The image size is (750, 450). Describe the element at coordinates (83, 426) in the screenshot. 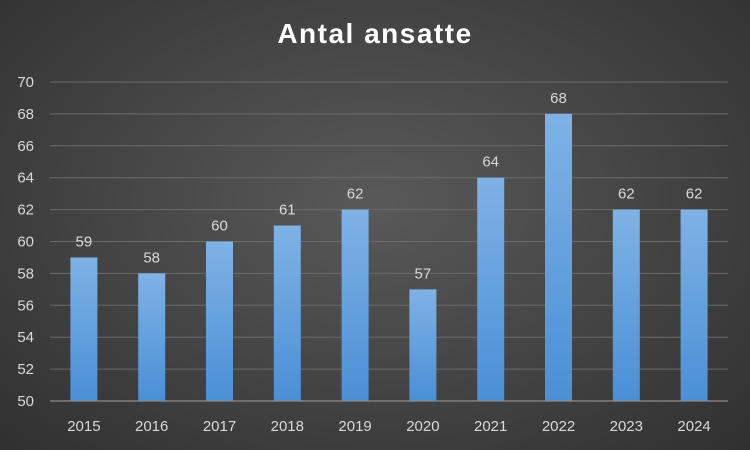

I see `x-tick-label: 2015` at that location.